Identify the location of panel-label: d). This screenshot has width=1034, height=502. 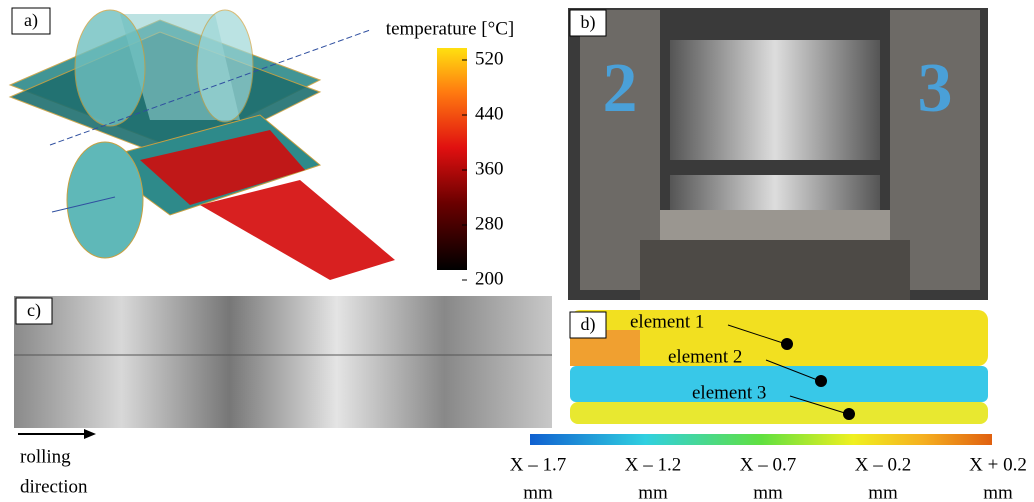
(588, 324).